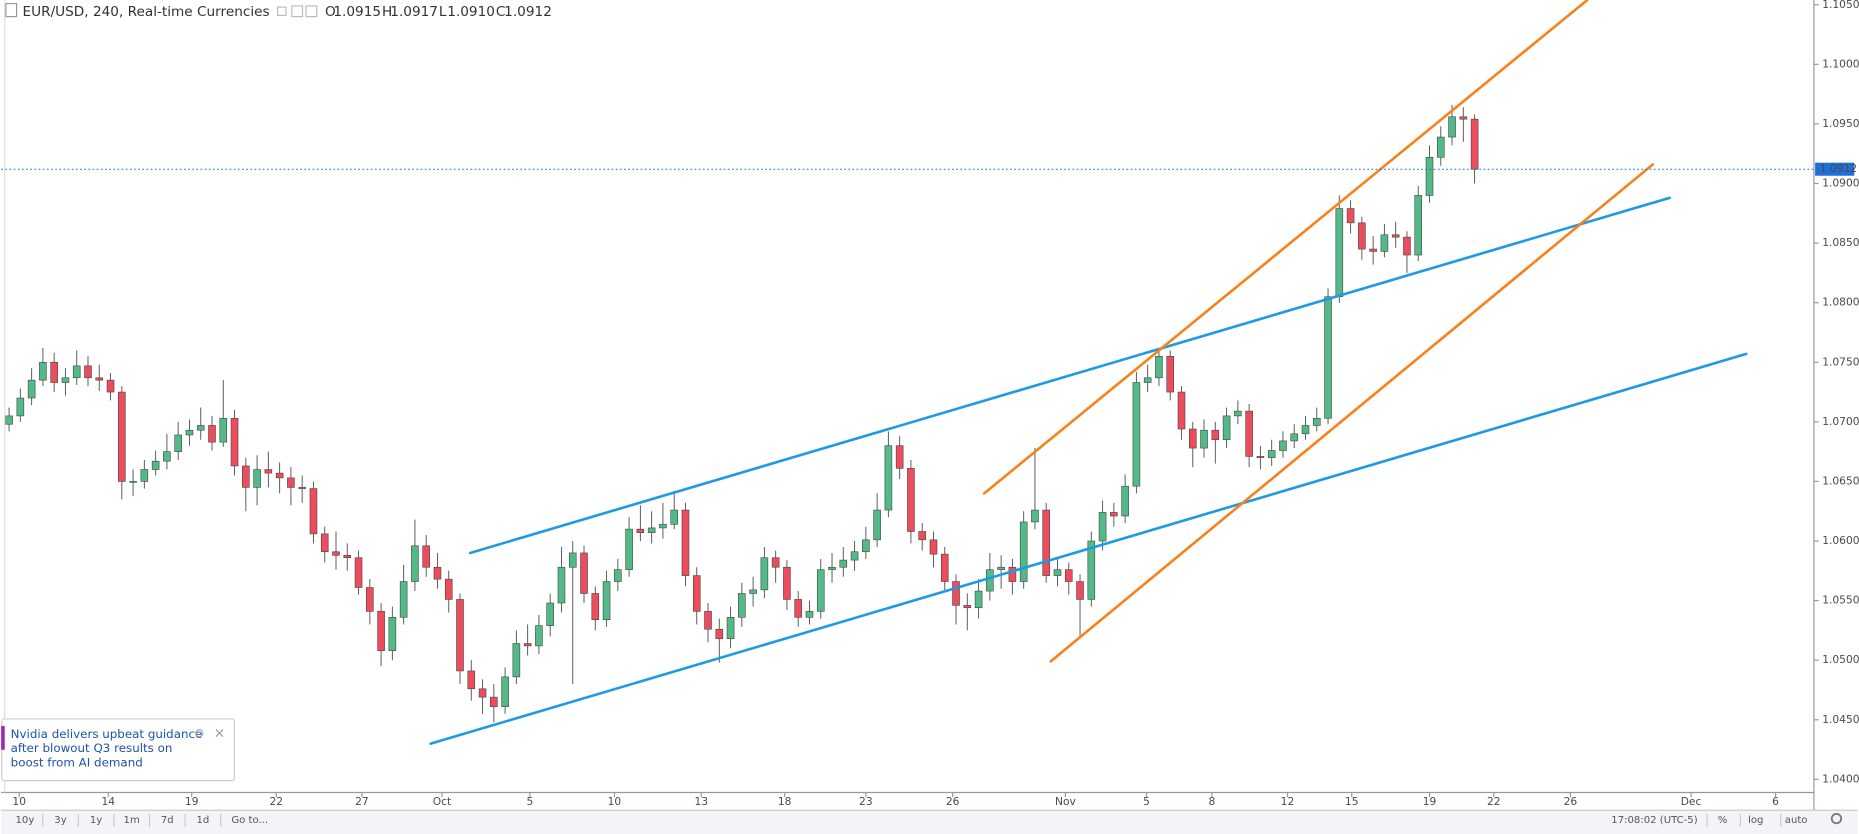 The height and width of the screenshot is (834, 1859). What do you see at coordinates (362, 801) in the screenshot?
I see `x-tick-label: 27` at bounding box center [362, 801].